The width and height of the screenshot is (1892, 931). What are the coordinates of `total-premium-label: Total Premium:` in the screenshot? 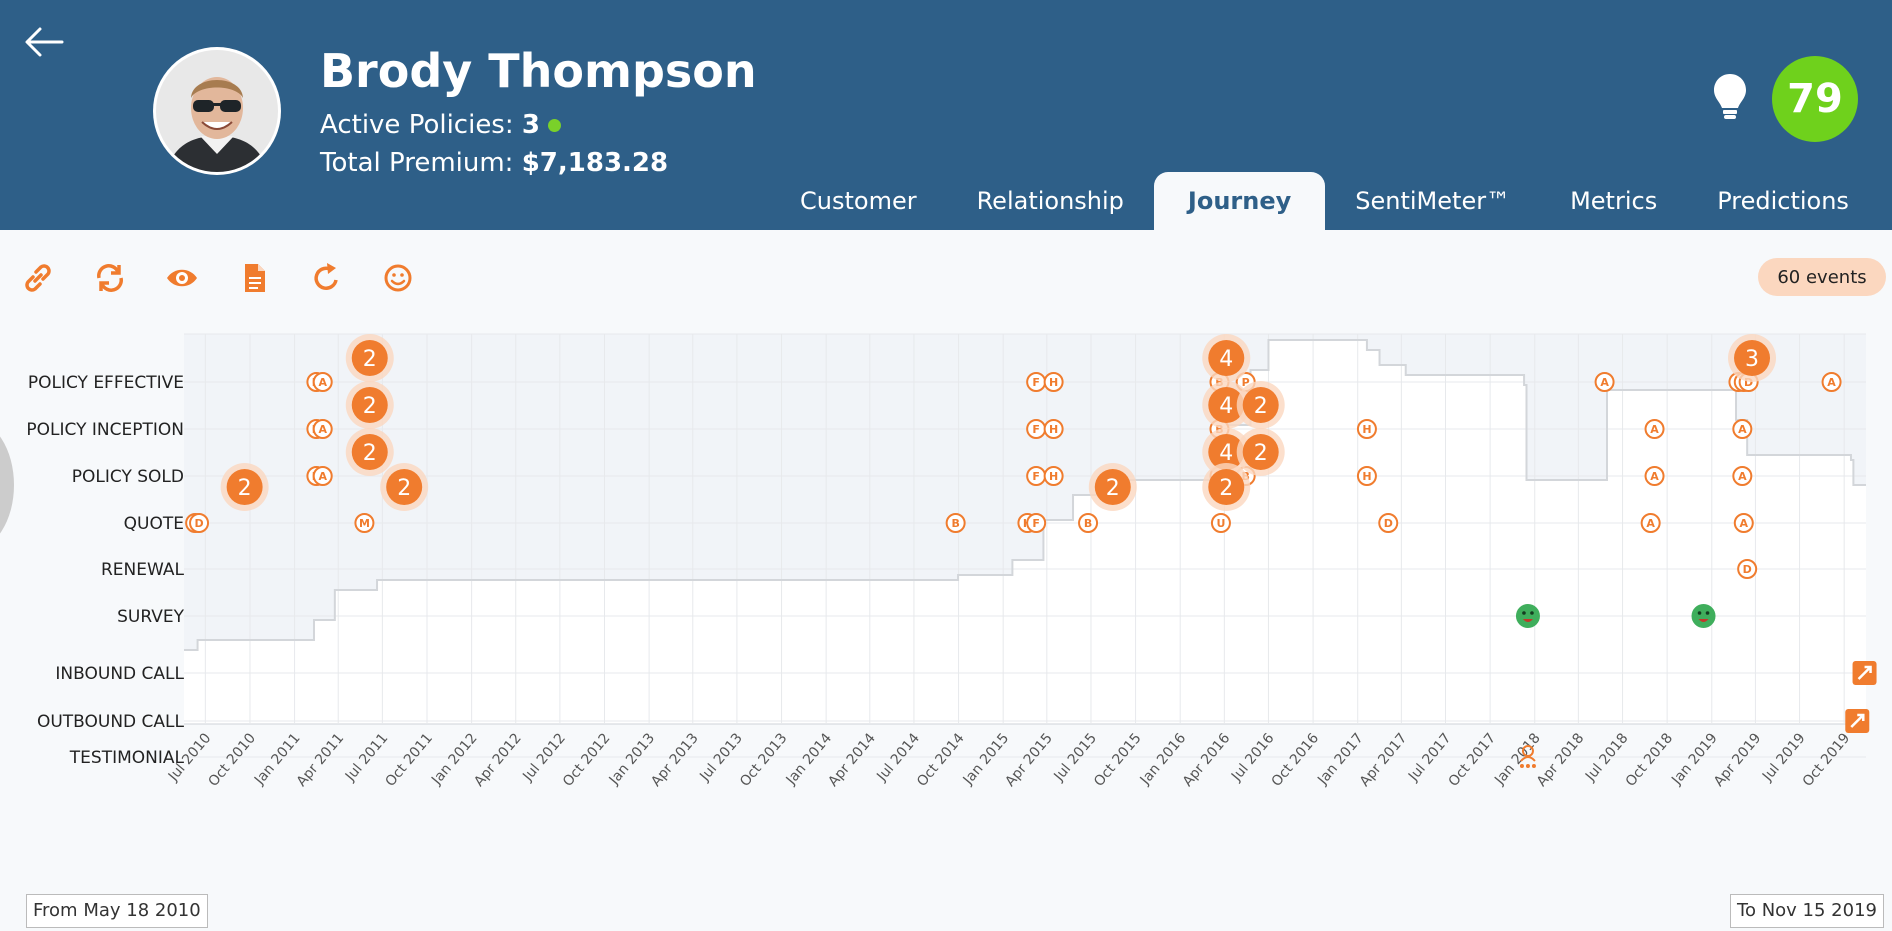 It's located at (417, 163).